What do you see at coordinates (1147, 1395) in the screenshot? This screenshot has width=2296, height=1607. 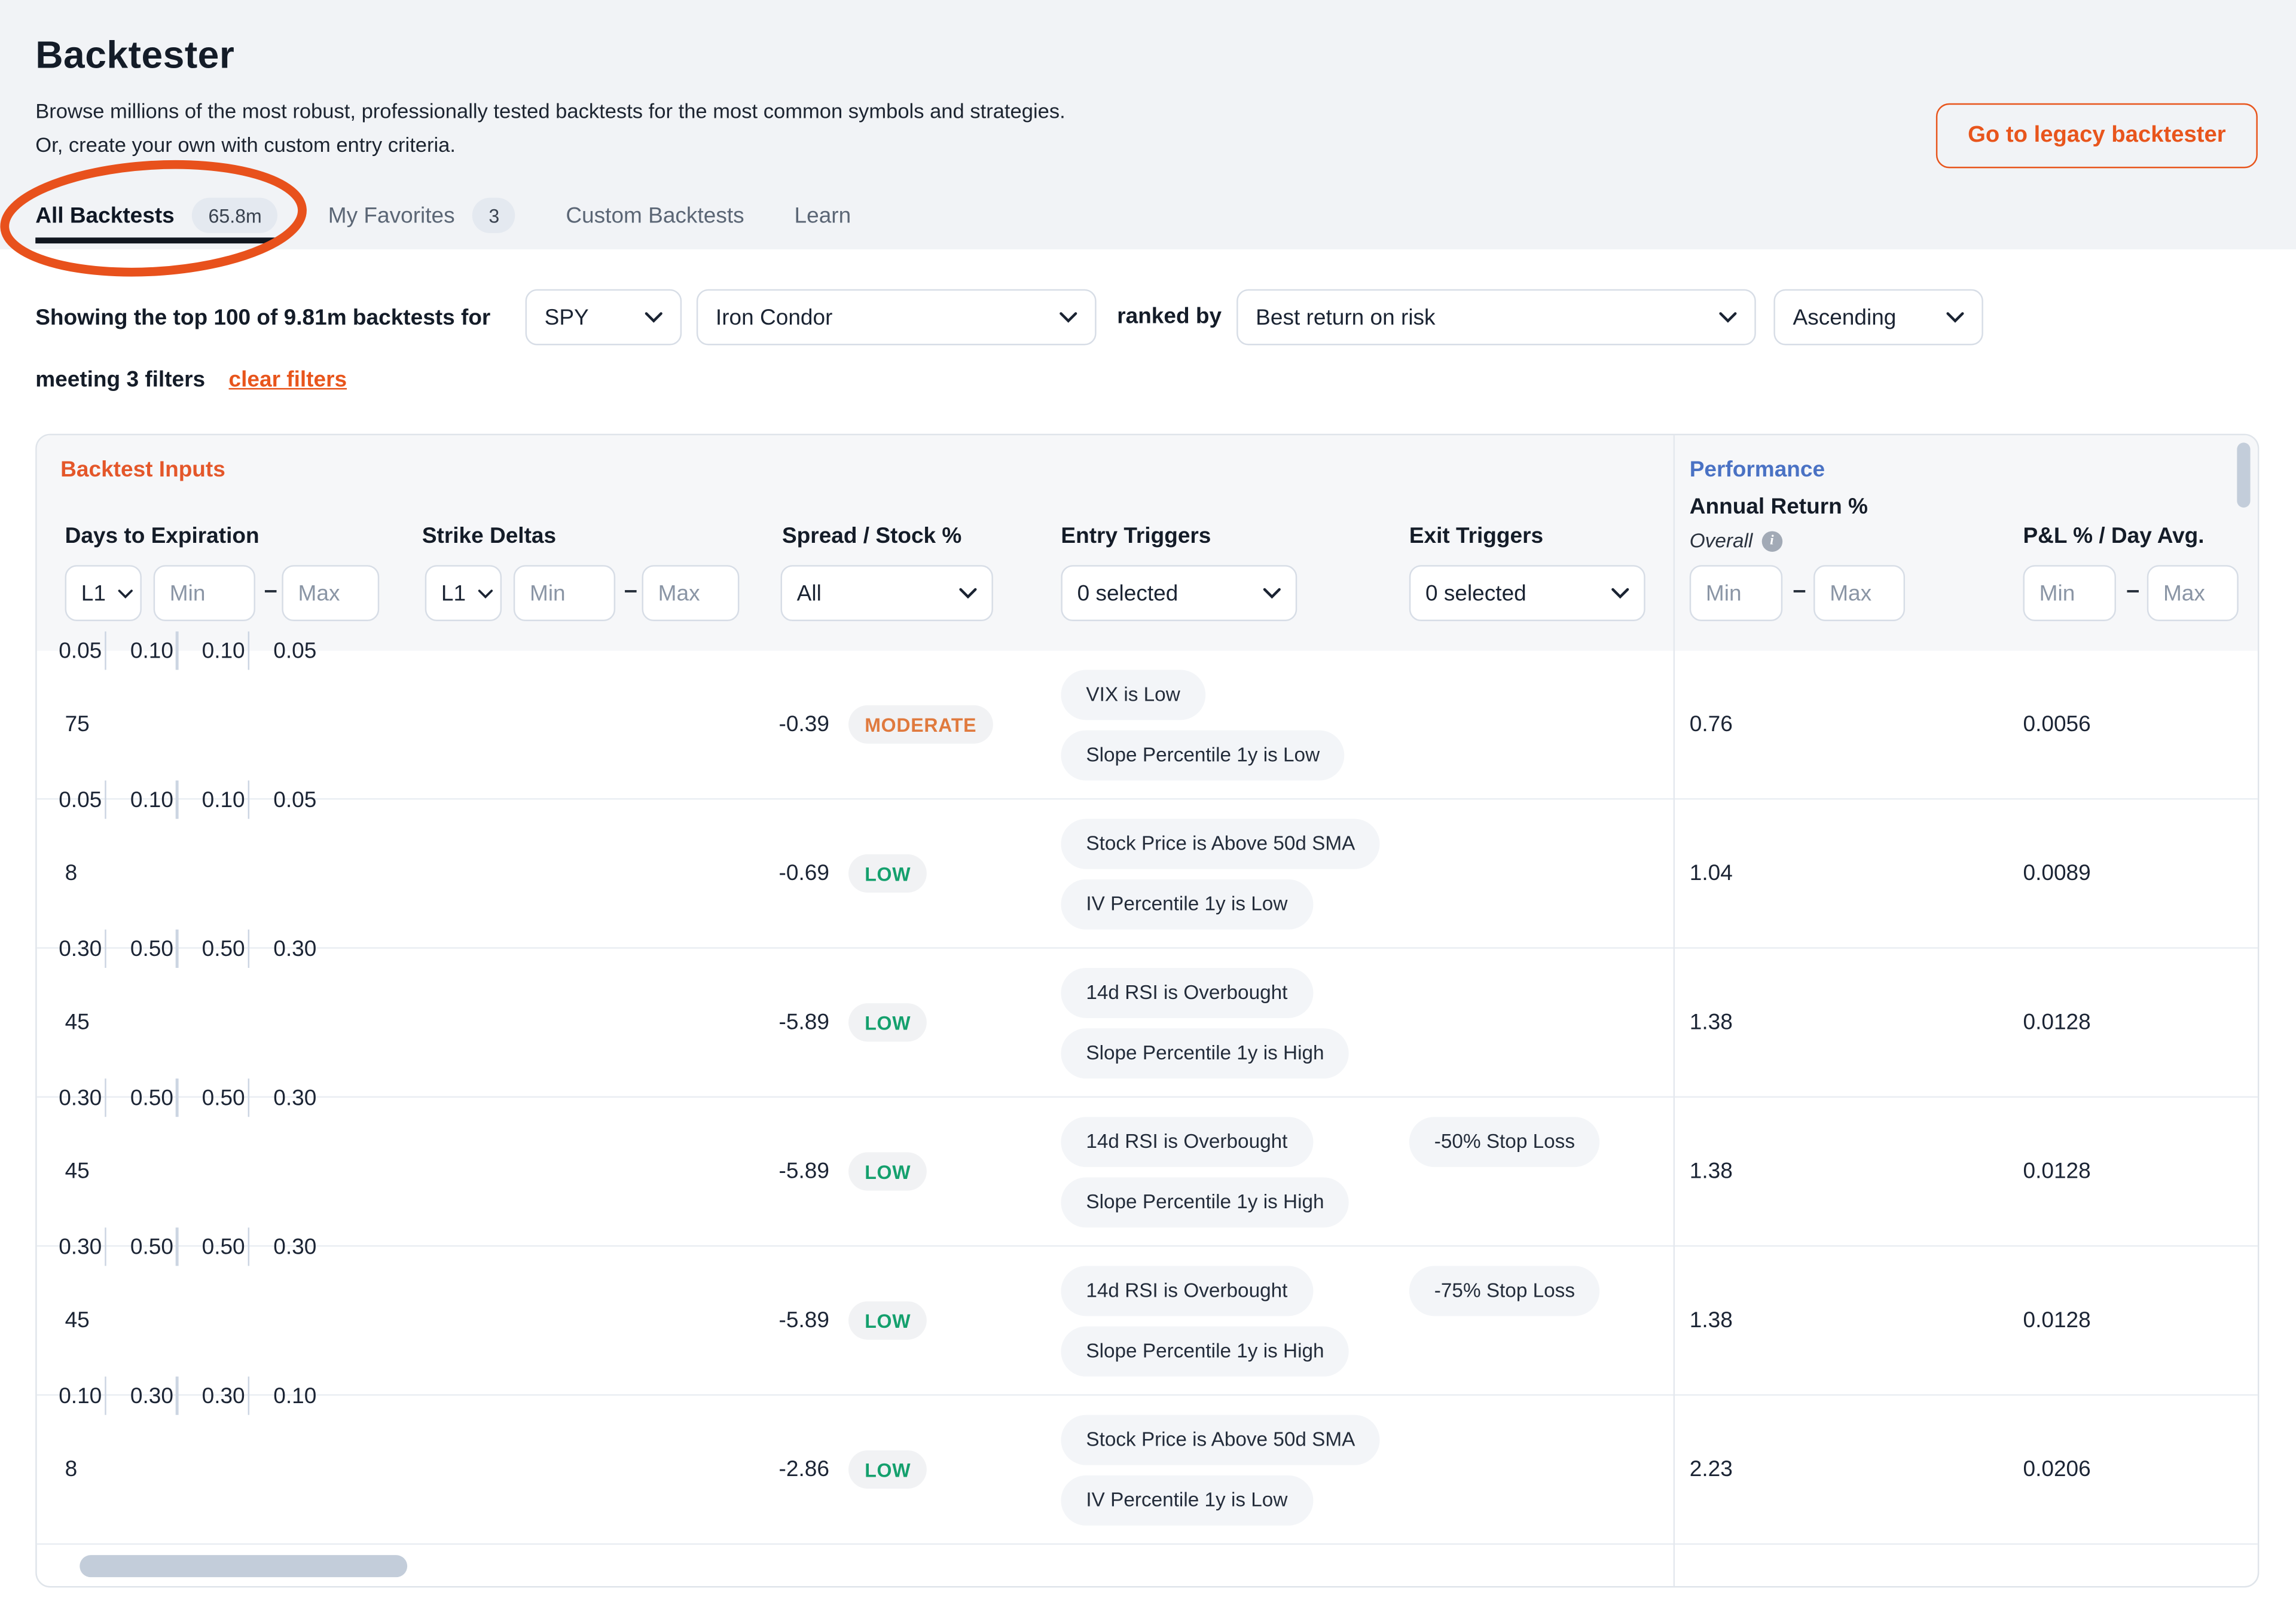 I see `cell-strike-deltas: 0.10 0.30 0.30 0.10` at bounding box center [1147, 1395].